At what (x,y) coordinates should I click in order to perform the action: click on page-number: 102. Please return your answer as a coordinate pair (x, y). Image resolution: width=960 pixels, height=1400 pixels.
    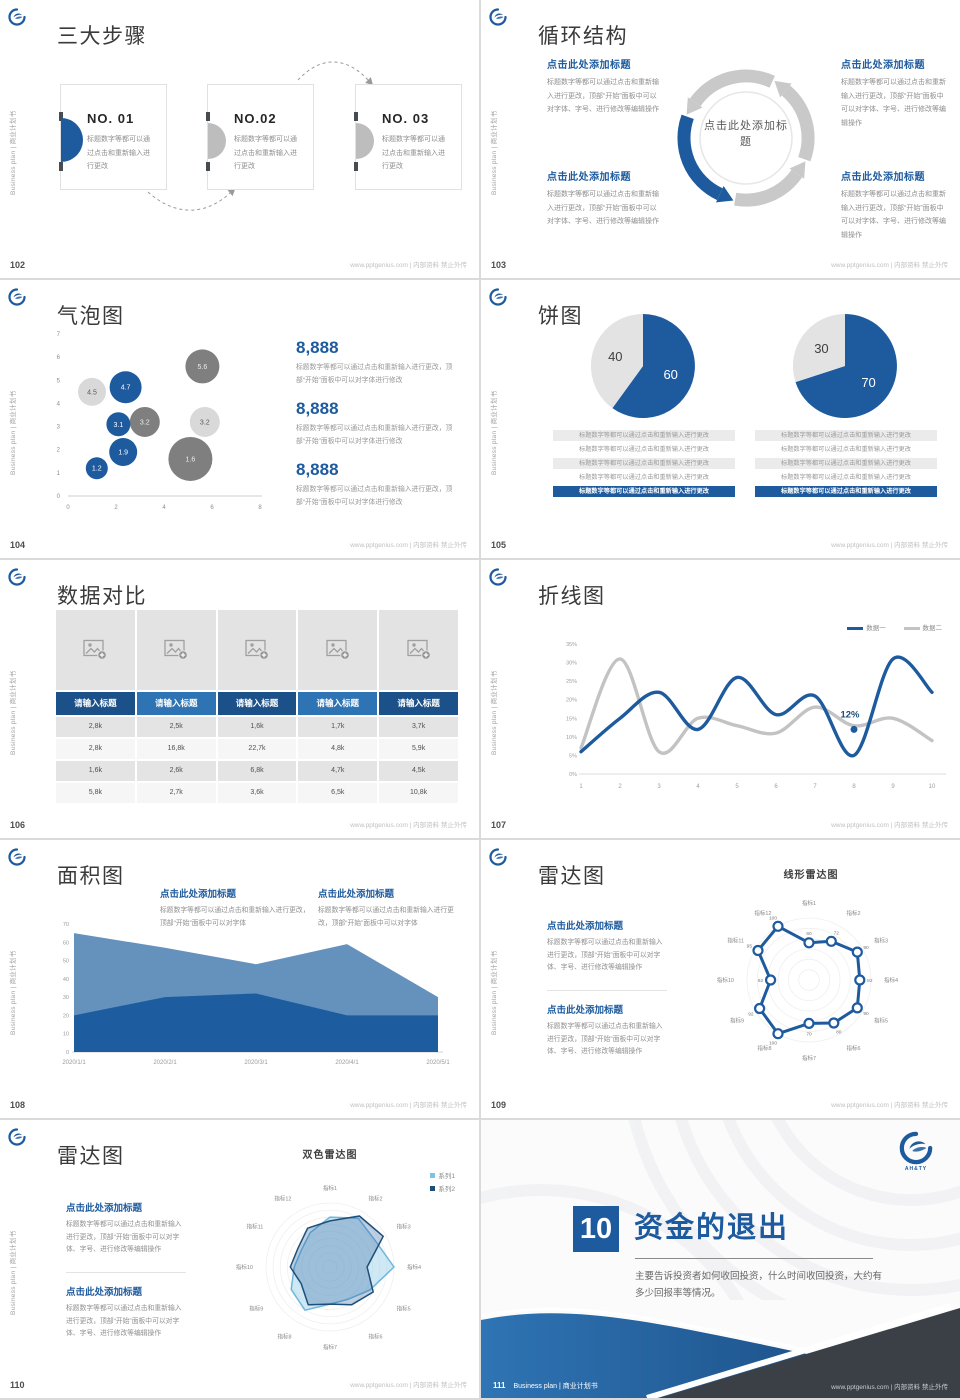
    Looking at the image, I should click on (18, 265).